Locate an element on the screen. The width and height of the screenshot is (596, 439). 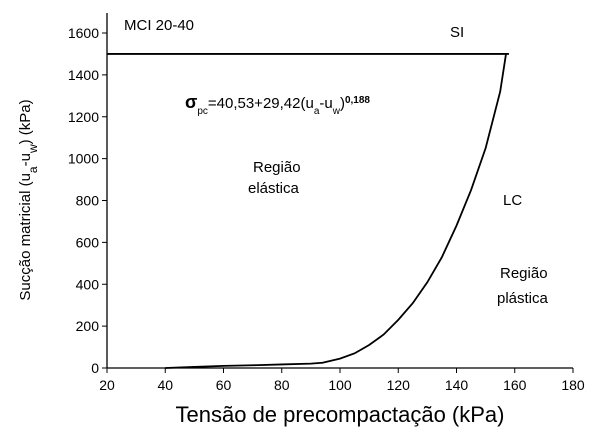
annotation: MCI 20-40 is located at coordinates (159, 25).